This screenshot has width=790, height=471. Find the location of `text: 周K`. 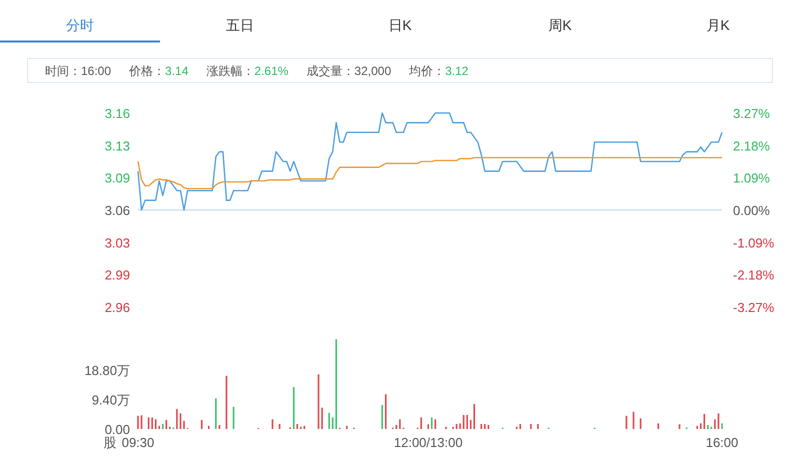

text: 周K is located at coordinates (560, 25).